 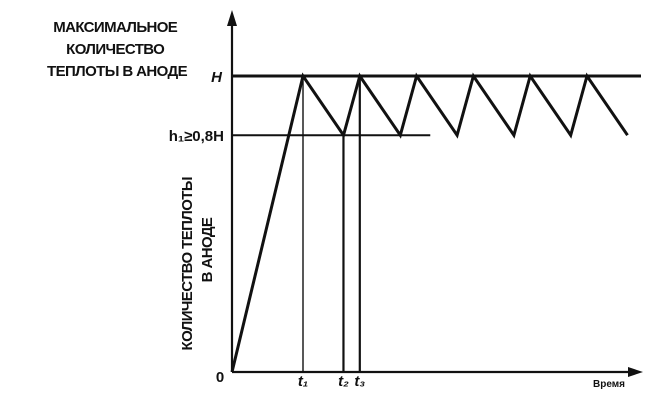 I want to click on title-line-3: ТЕПЛОТЫ В АНОДЕ, so click(x=117, y=71).